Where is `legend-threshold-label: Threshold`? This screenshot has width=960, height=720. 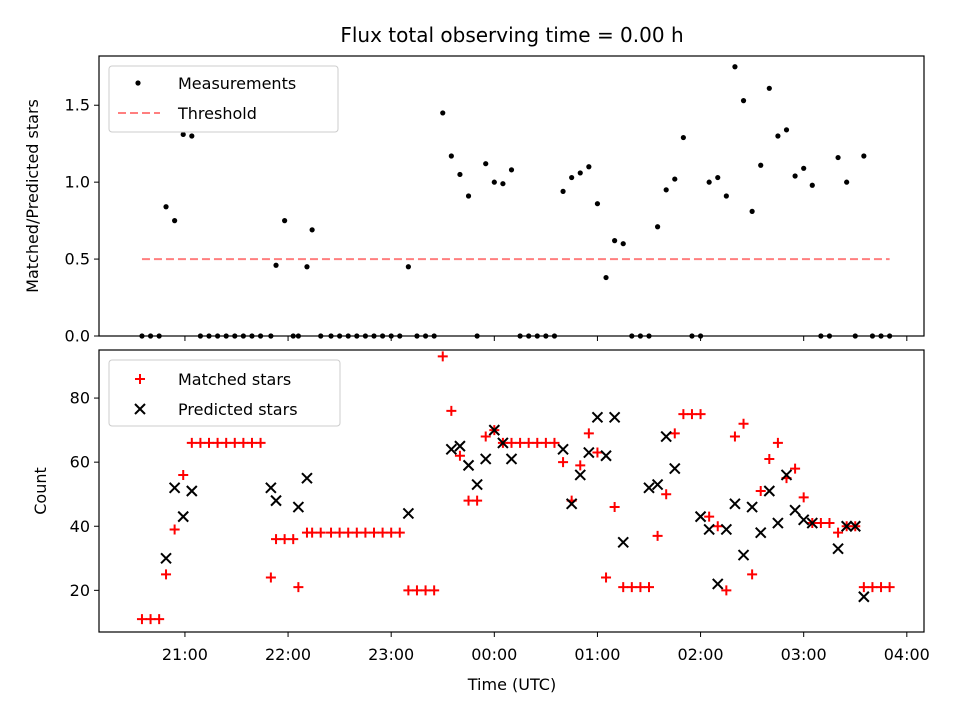 legend-threshold-label: Threshold is located at coordinates (217, 113).